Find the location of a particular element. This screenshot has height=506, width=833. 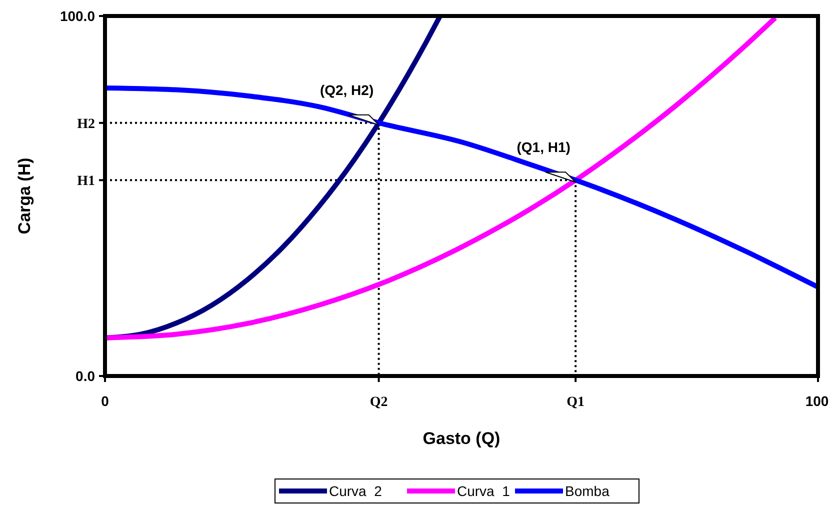

y-tick-label: 0.0 is located at coordinates (86, 376).